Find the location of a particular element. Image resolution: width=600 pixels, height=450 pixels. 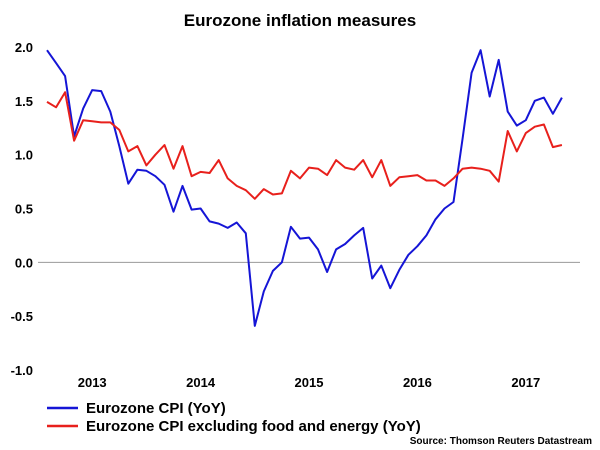

y-tick-label: 0.5 is located at coordinates (24, 209).